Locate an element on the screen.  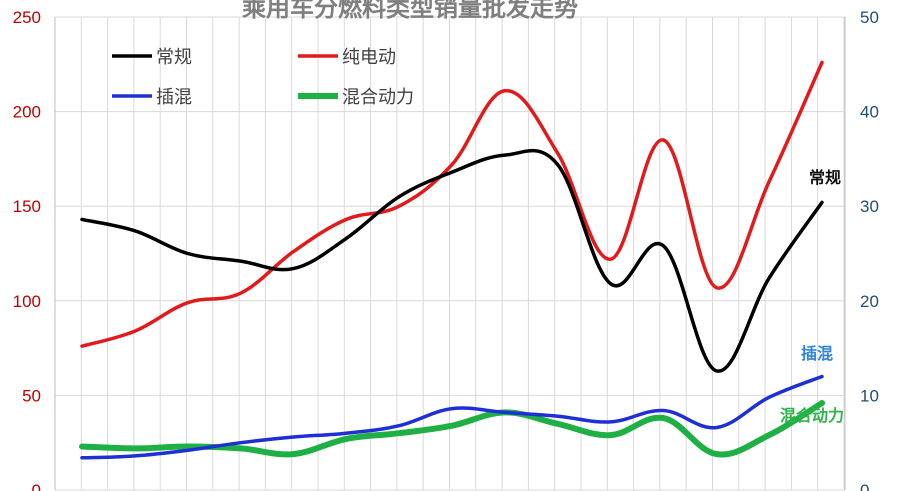
y-right-tick-label: 20 is located at coordinates (869, 301).